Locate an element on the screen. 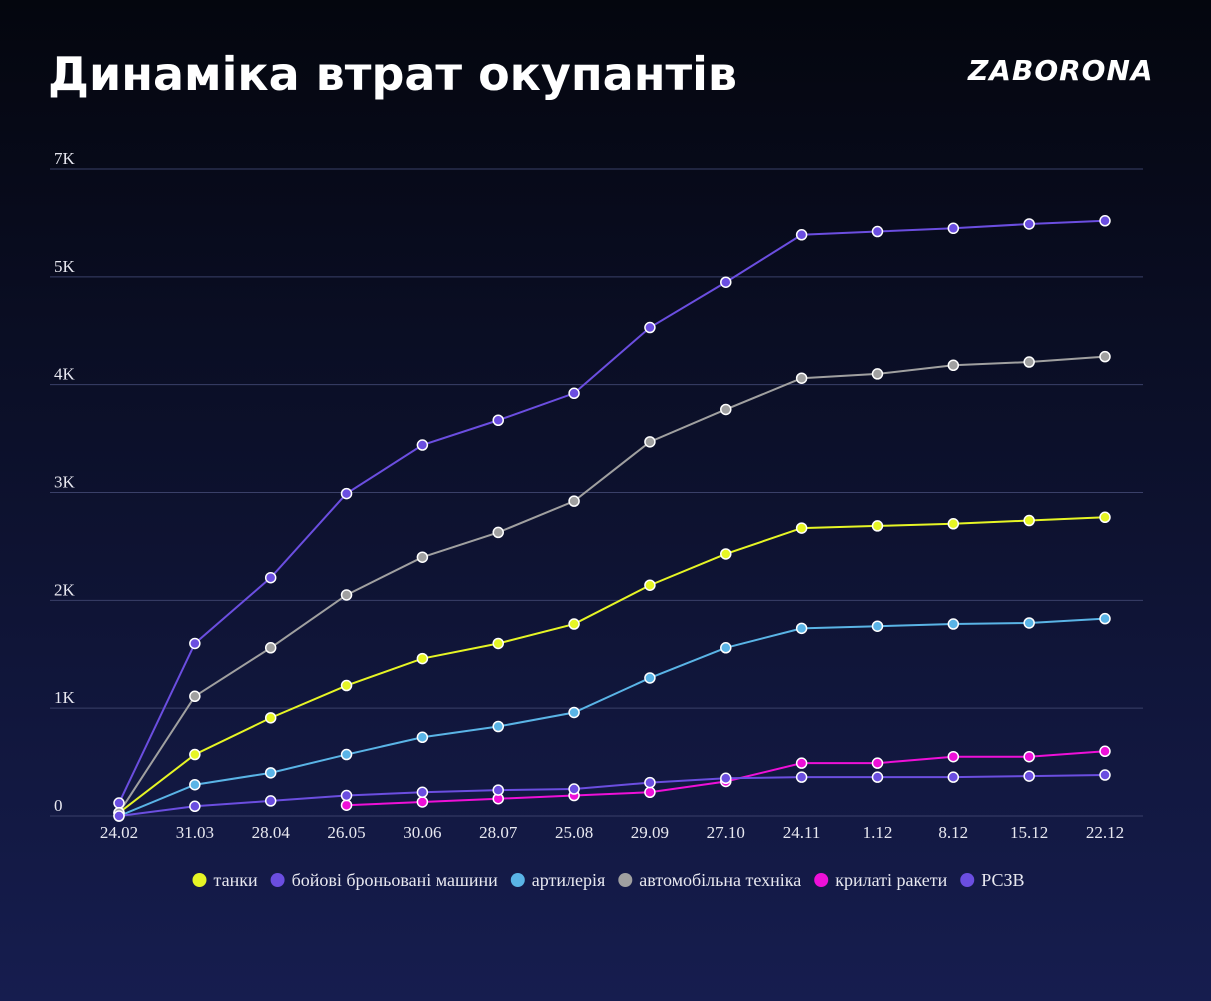 This screenshot has height=1001, width=1211. x-tick-label: 24.11 is located at coordinates (802, 832).